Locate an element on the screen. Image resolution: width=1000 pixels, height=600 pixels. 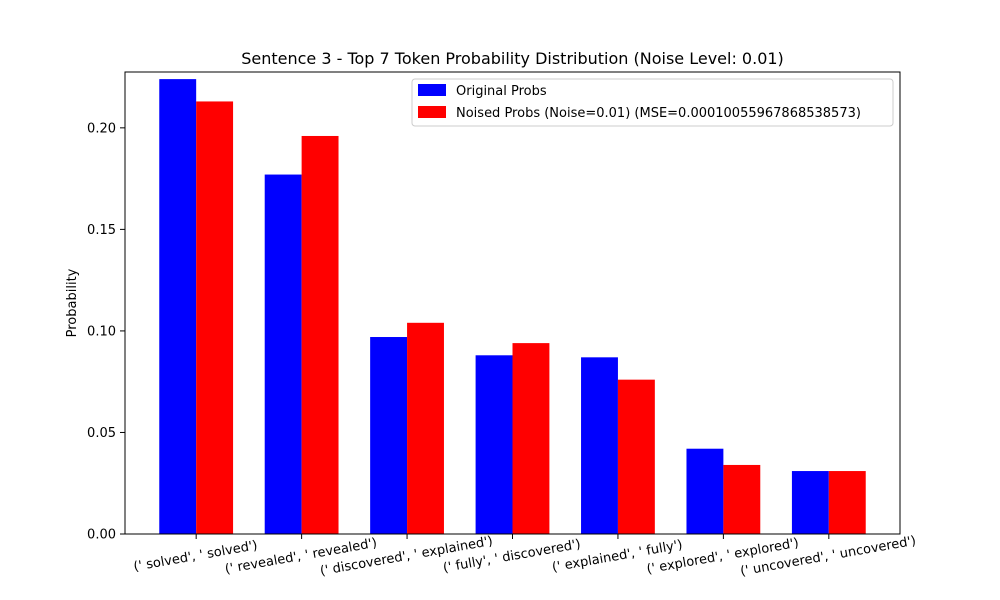
legend-swatch-noised is located at coordinates (432, 112).